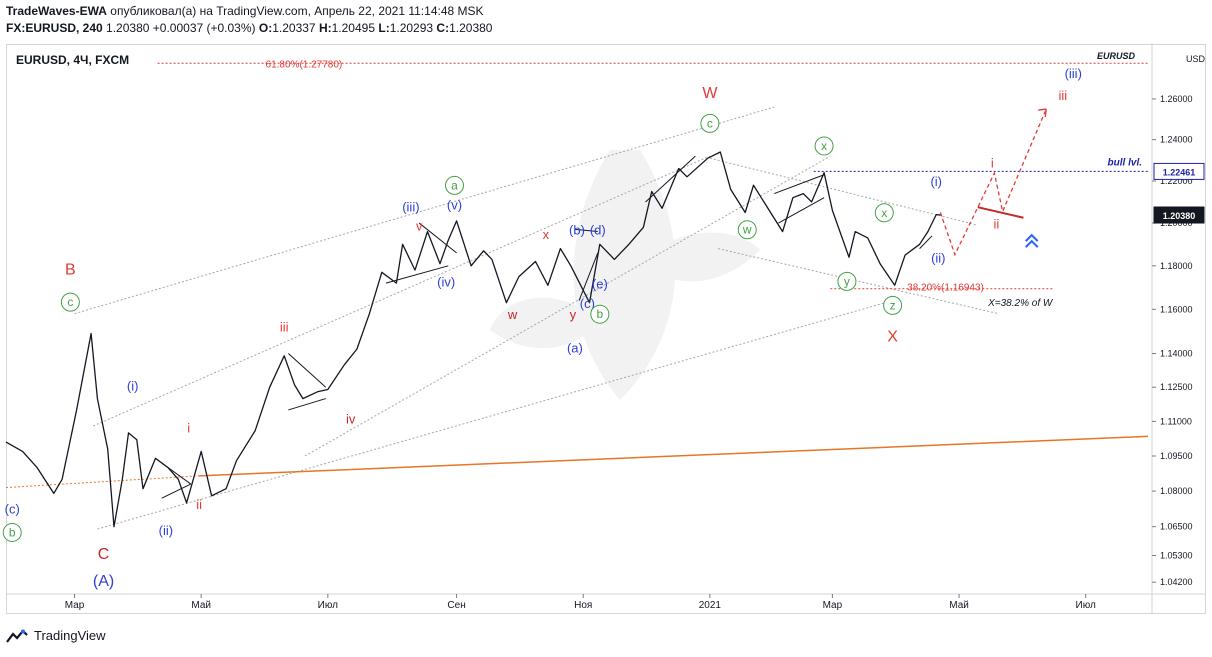 This screenshot has width=1212, height=657. Describe the element at coordinates (1176, 99) in the screenshot. I see `y-tick-label: 1.26000` at that location.